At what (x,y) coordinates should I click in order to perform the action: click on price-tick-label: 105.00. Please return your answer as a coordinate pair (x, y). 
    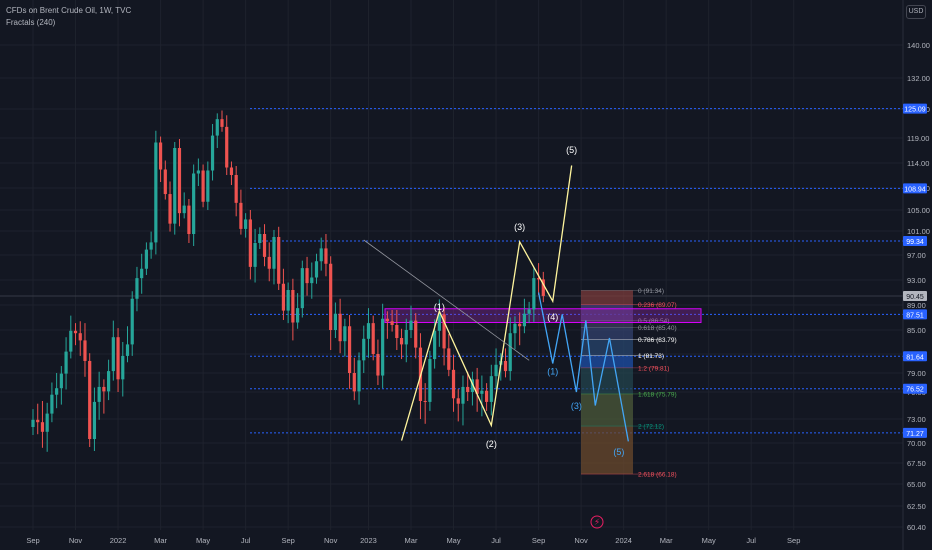
    Looking at the image, I should click on (918, 210).